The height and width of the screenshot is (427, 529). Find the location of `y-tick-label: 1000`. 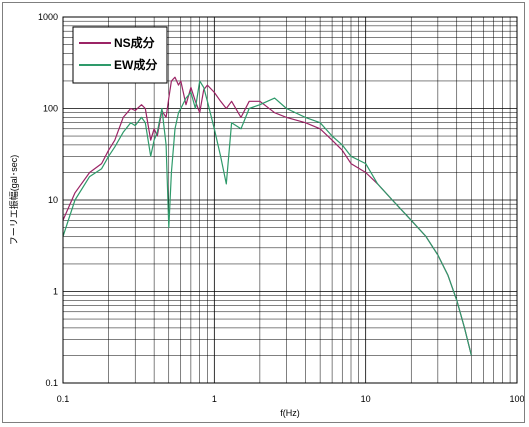

y-tick-label: 1000 is located at coordinates (48, 17).